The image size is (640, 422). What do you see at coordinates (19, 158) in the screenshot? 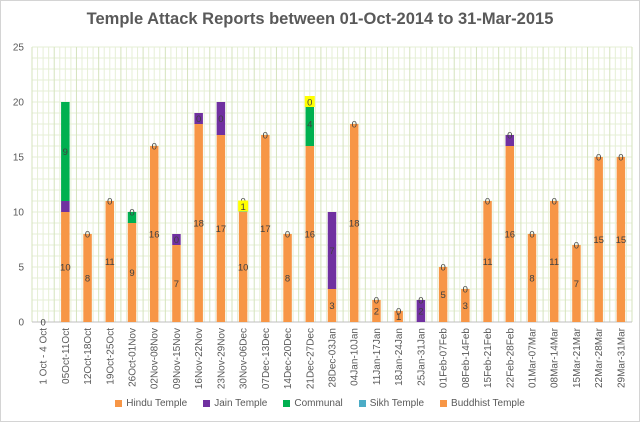
I see `y-tick-label: 15` at bounding box center [19, 158].